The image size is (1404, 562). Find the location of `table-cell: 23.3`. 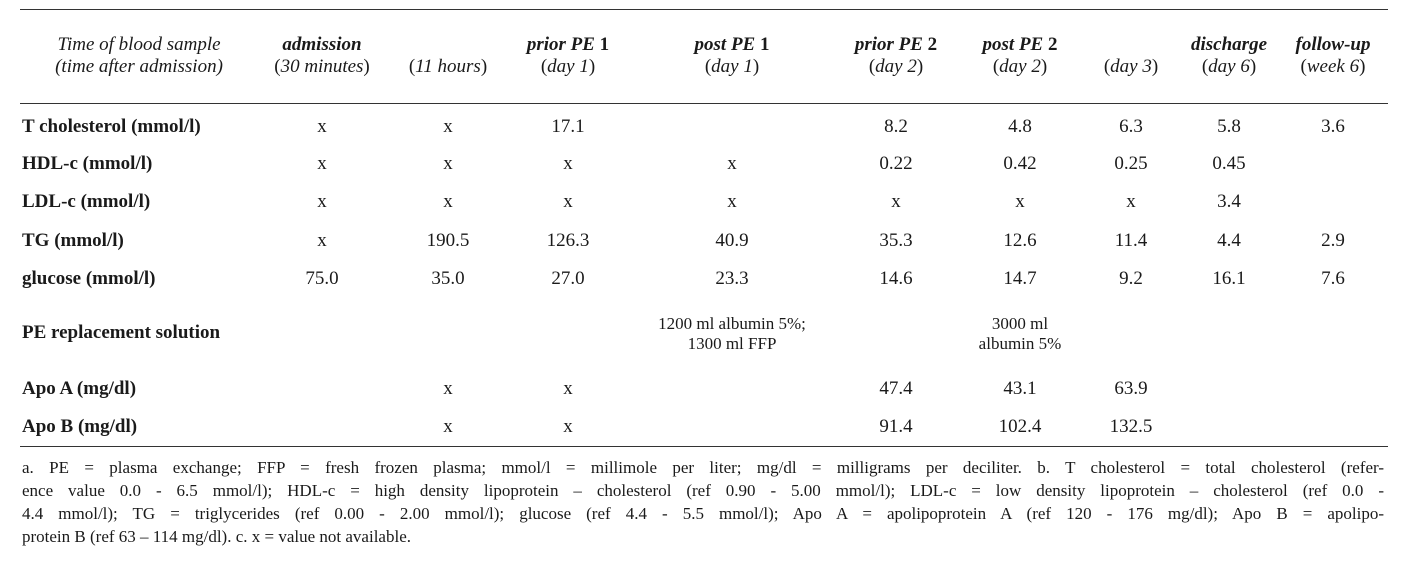

table-cell: 23.3 is located at coordinates (732, 278).